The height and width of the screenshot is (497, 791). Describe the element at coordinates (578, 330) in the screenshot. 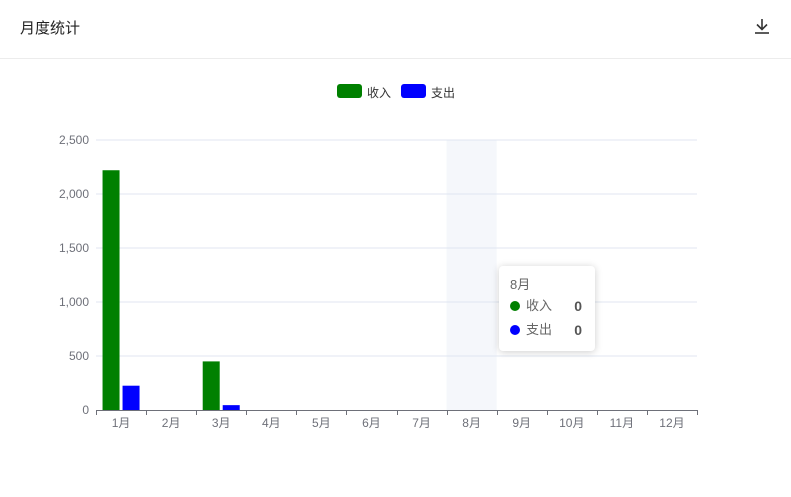

I see `tooltip-value-expense: 0` at that location.